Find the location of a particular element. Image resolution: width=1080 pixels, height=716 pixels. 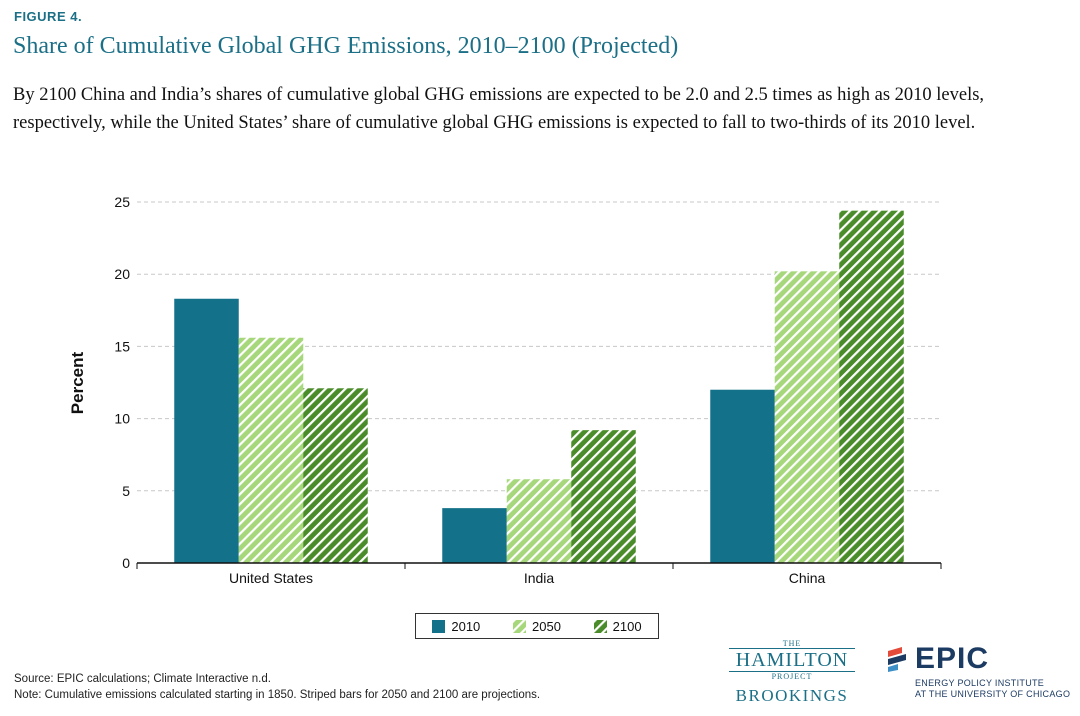

y-tick-label: 10 is located at coordinates (122, 419).